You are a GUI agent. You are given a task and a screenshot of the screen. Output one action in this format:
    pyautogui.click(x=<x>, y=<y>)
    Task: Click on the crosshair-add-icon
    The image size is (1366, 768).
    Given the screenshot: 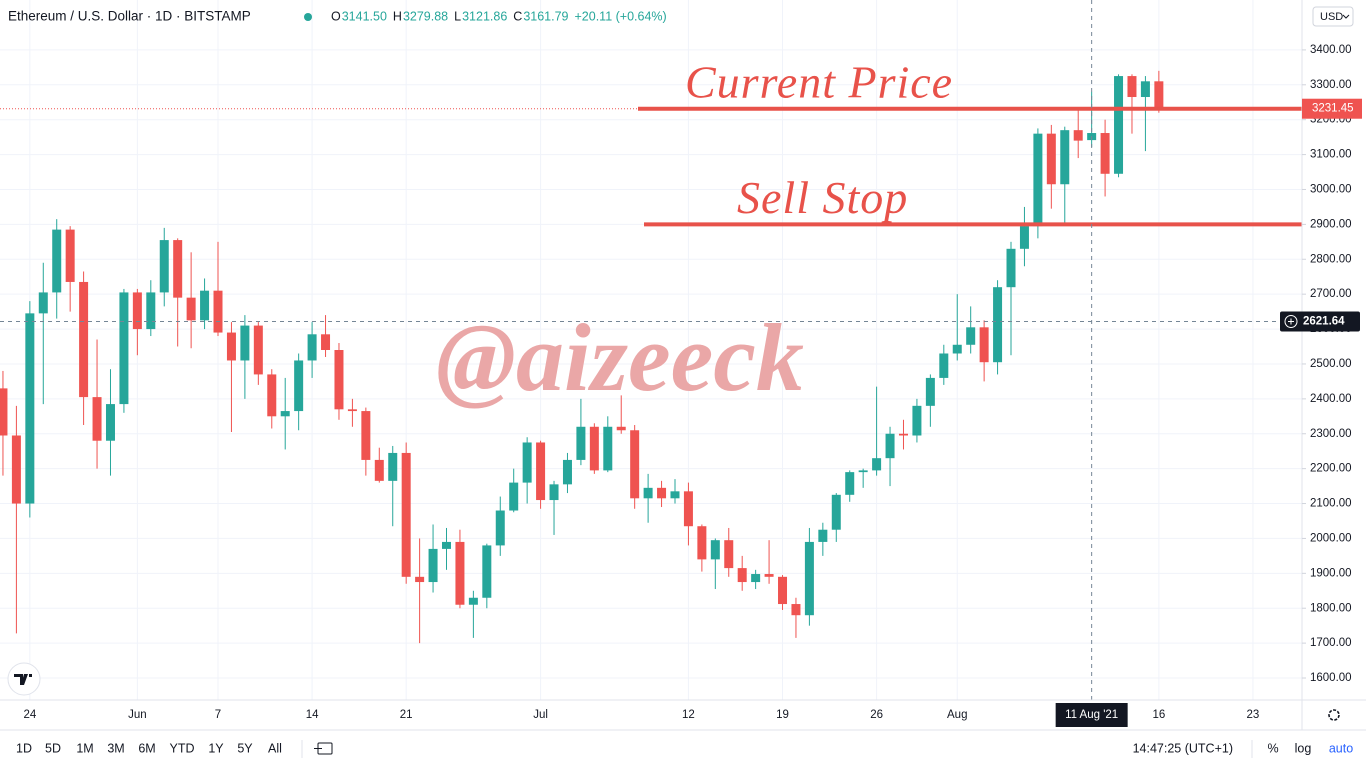 What is the action you would take?
    pyautogui.click(x=1291, y=321)
    